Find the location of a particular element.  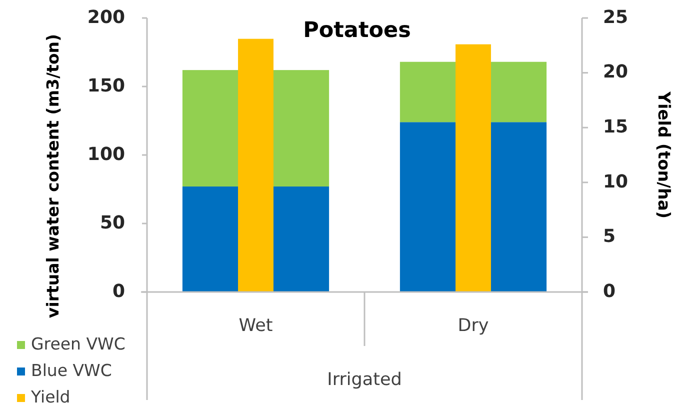

y2-tick-label: 25 is located at coordinates (615, 17).